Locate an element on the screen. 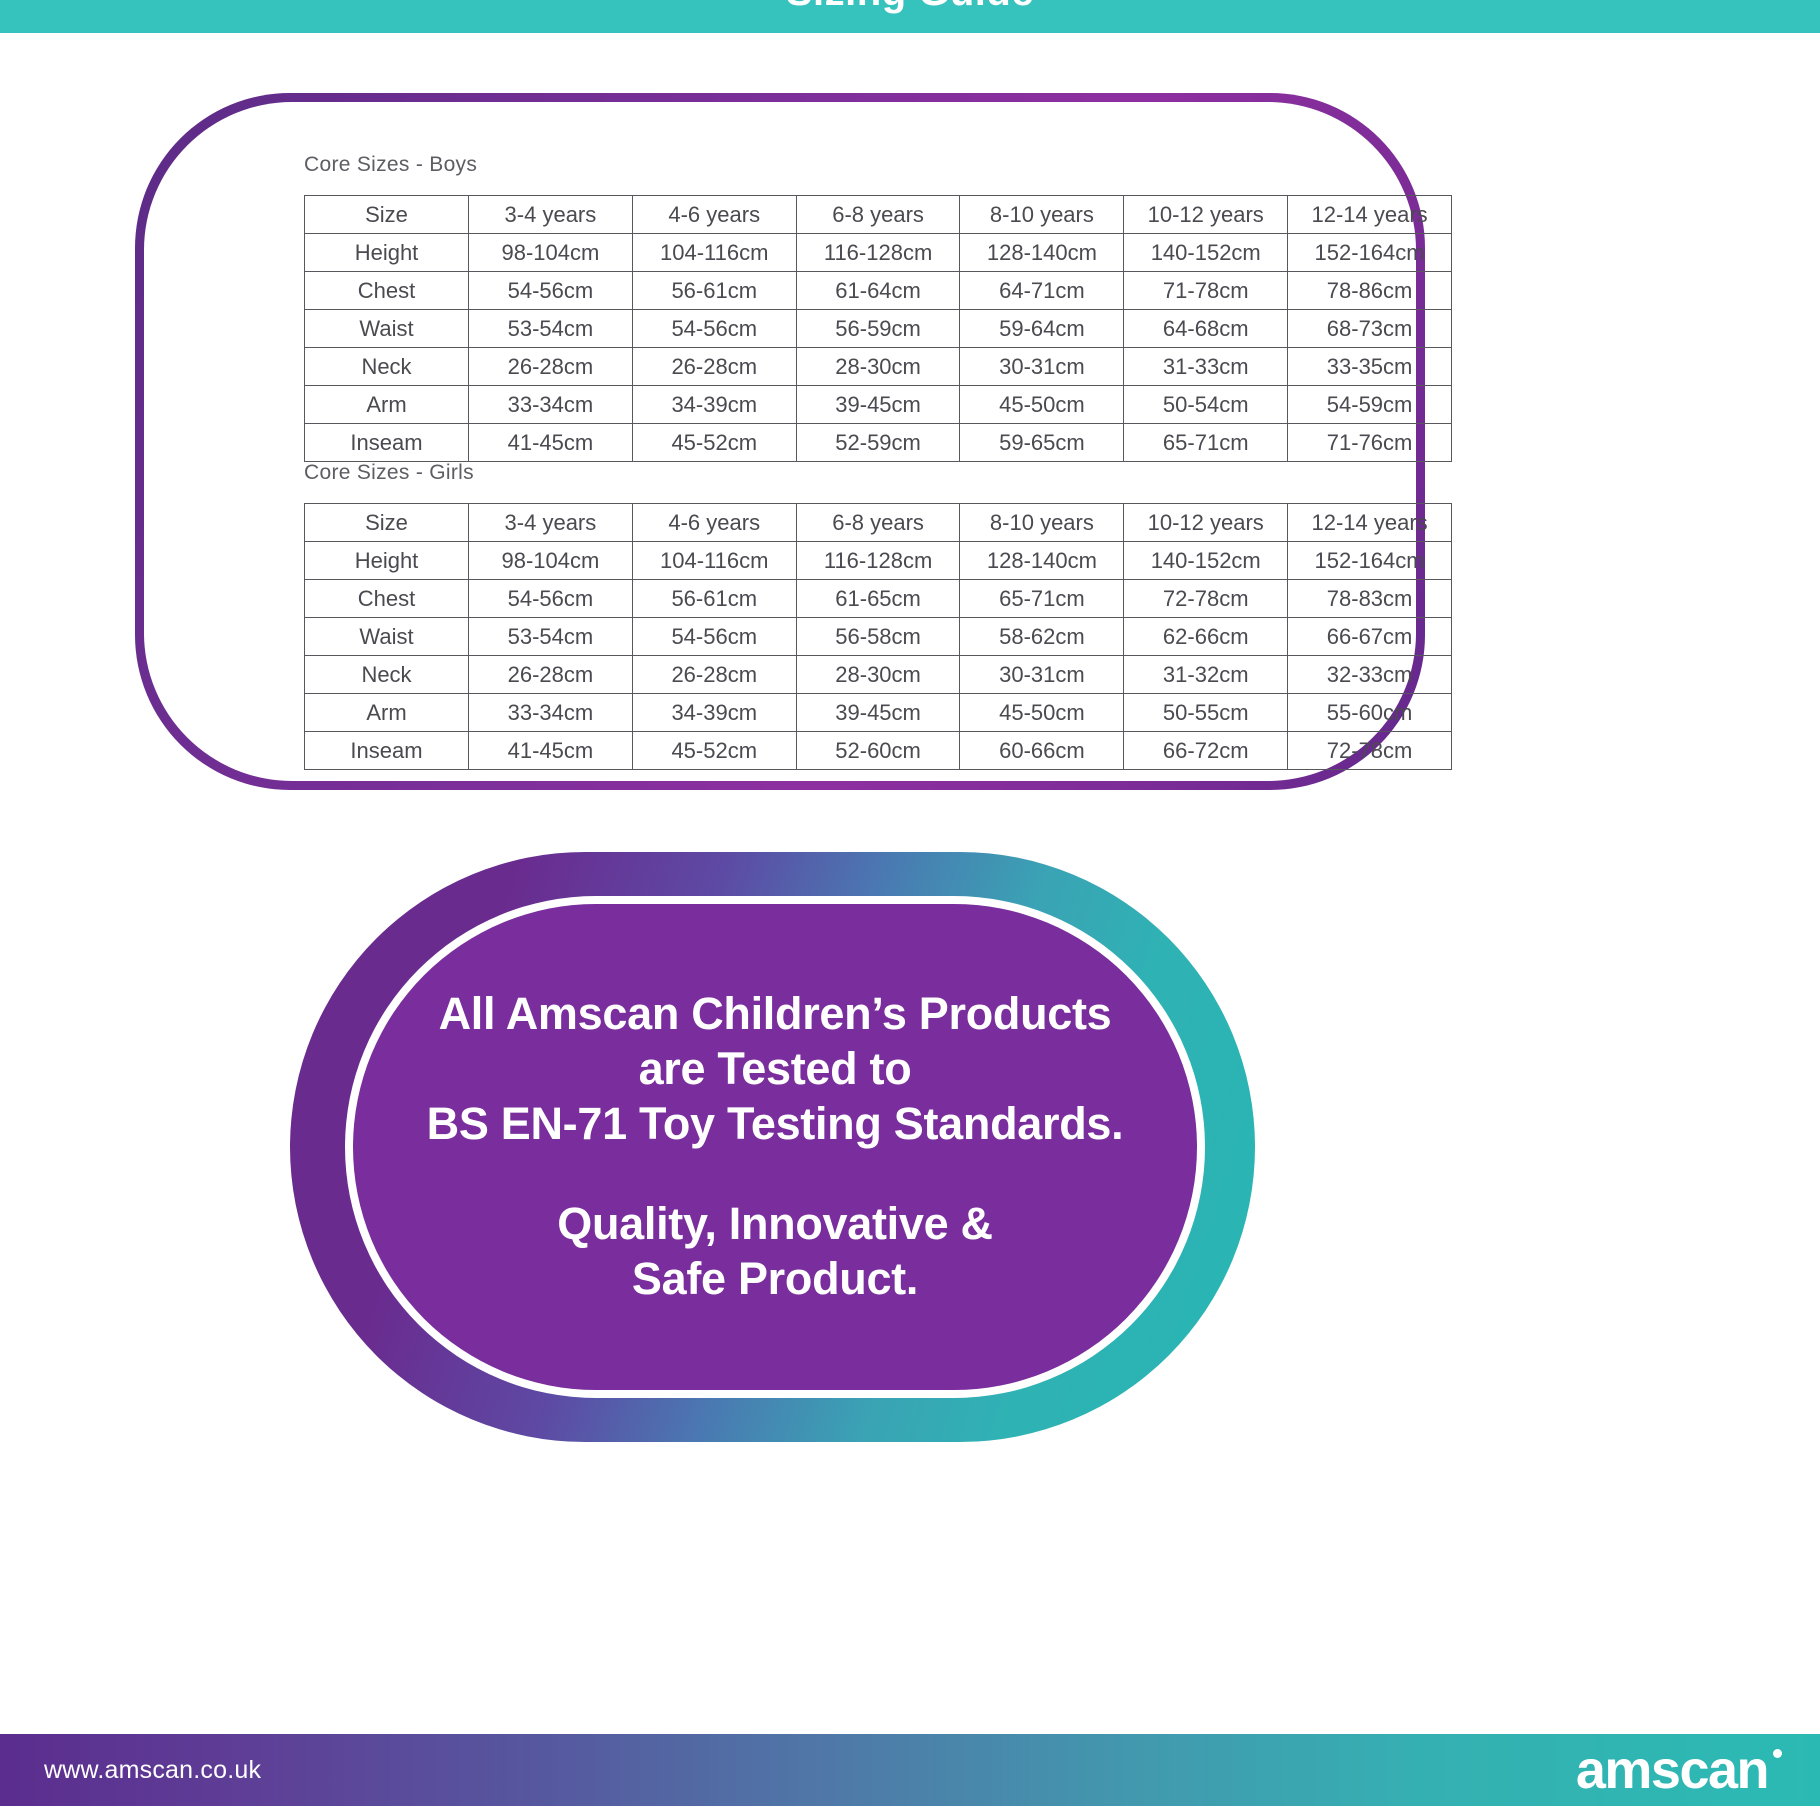  measurement-cell: 31-32cm is located at coordinates (1206, 674).